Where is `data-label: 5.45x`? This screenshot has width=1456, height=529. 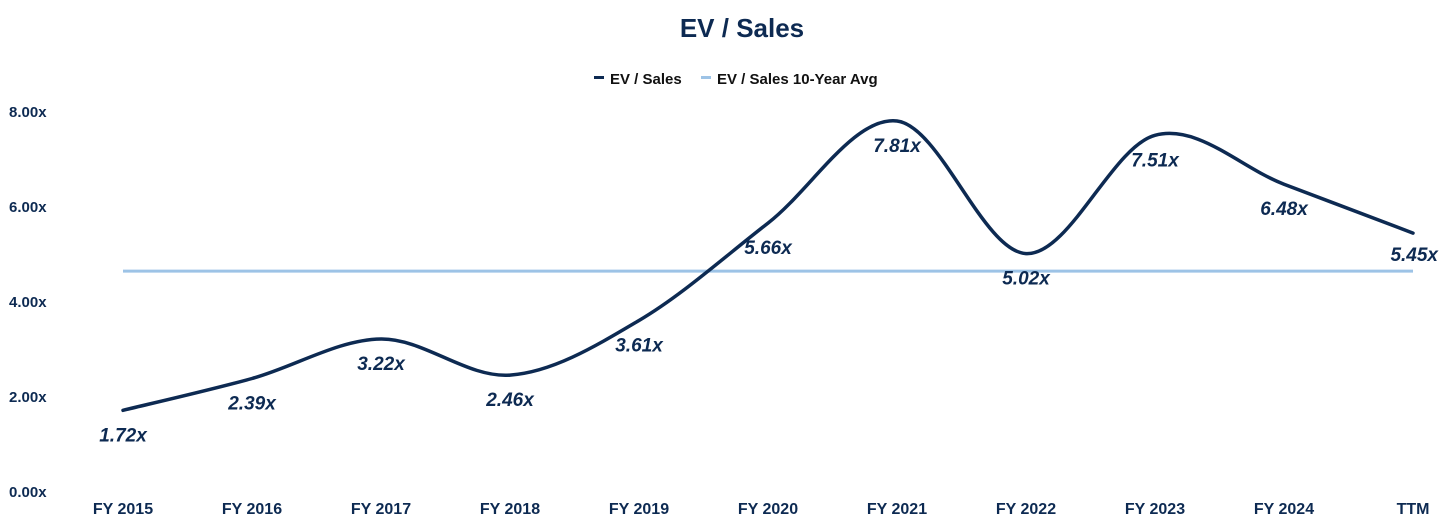 data-label: 5.45x is located at coordinates (1414, 255).